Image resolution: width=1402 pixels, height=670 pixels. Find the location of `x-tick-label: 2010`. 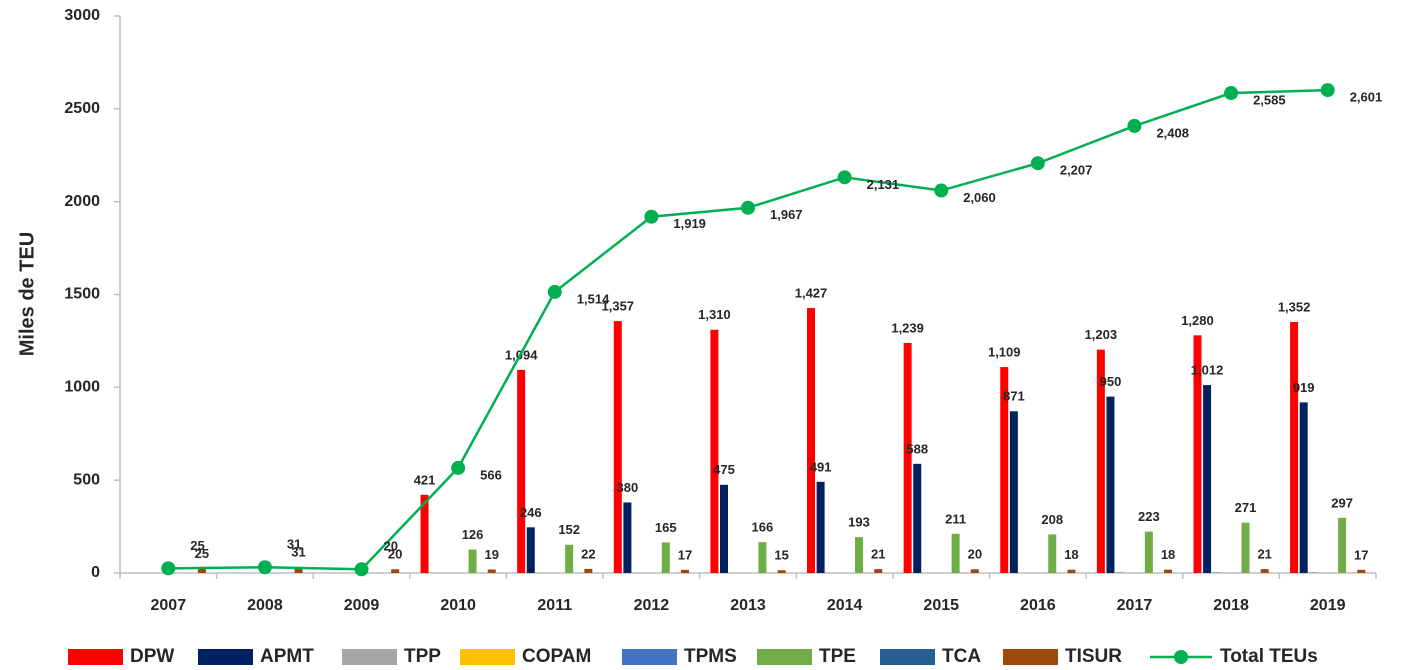

x-tick-label: 2010 is located at coordinates (458, 605).